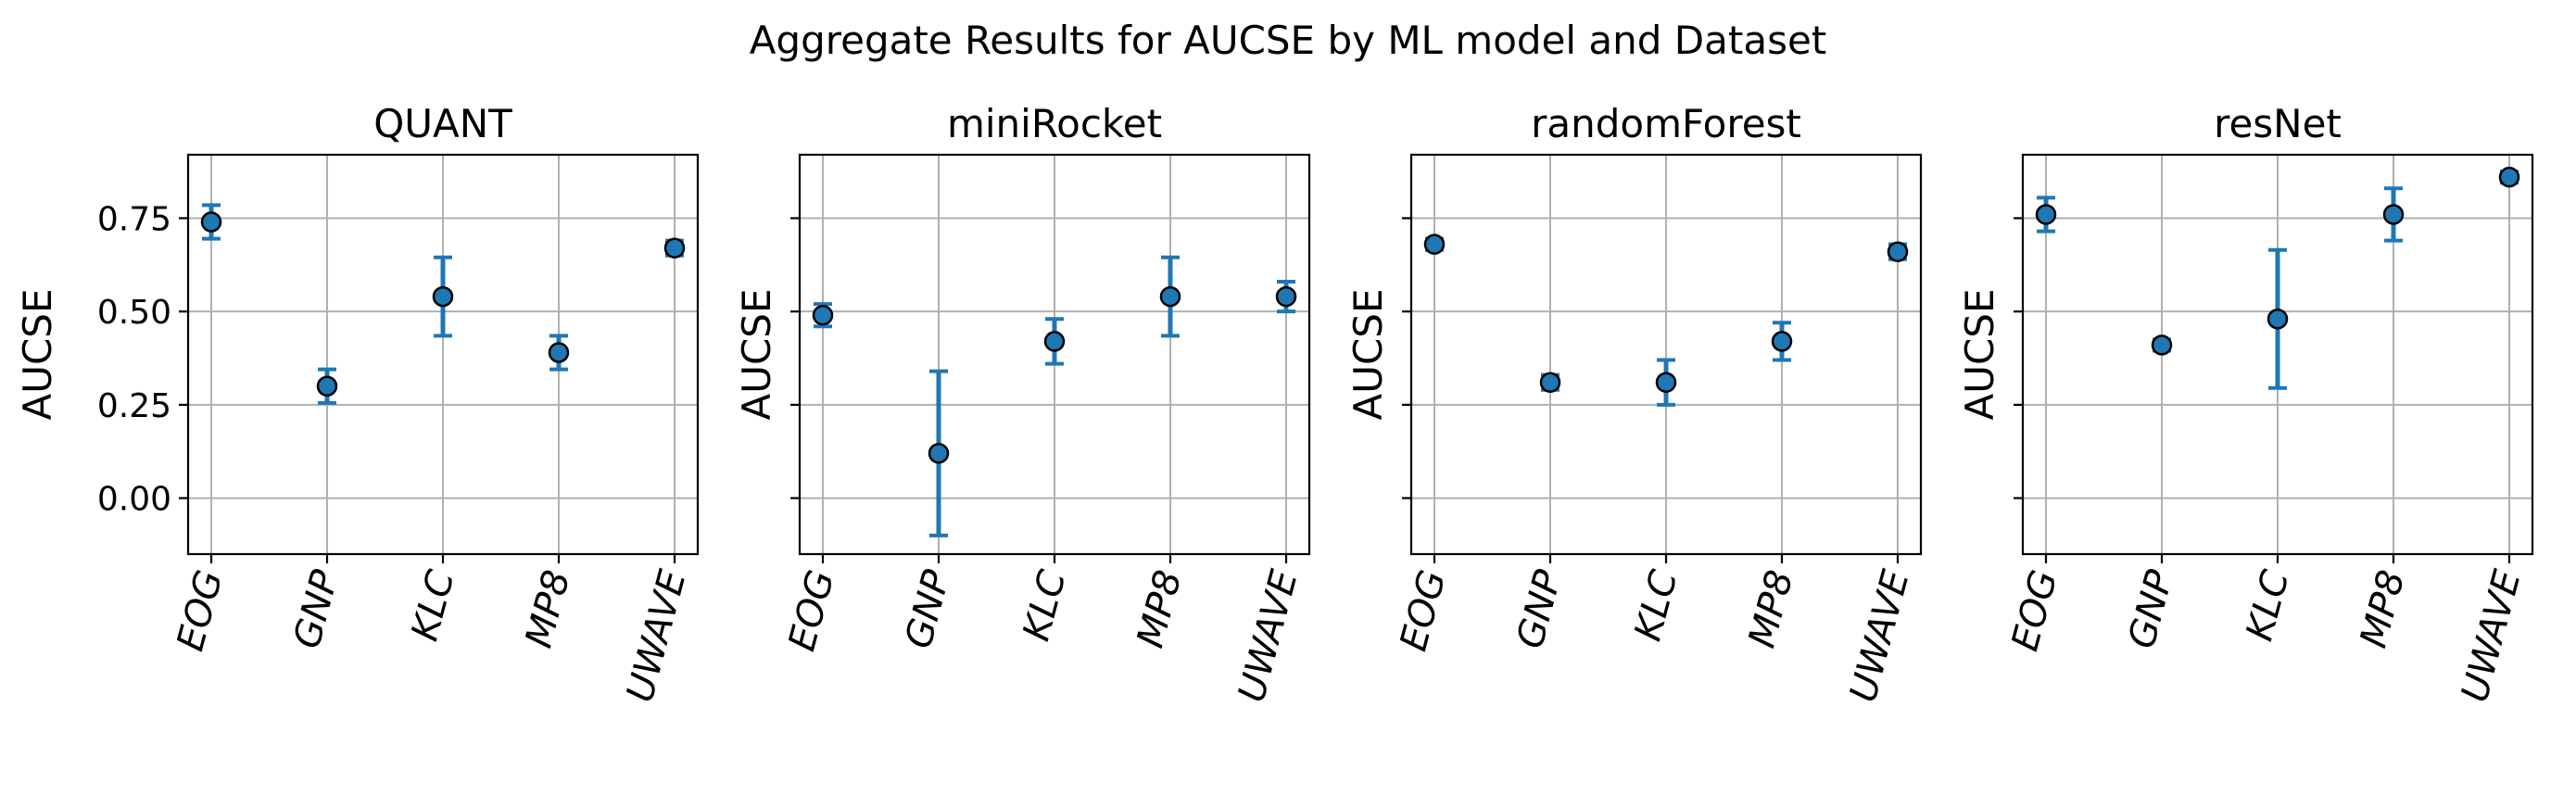 This screenshot has height=808, width=2576. I want to click on y-tick-label: 0.75, so click(134, 219).